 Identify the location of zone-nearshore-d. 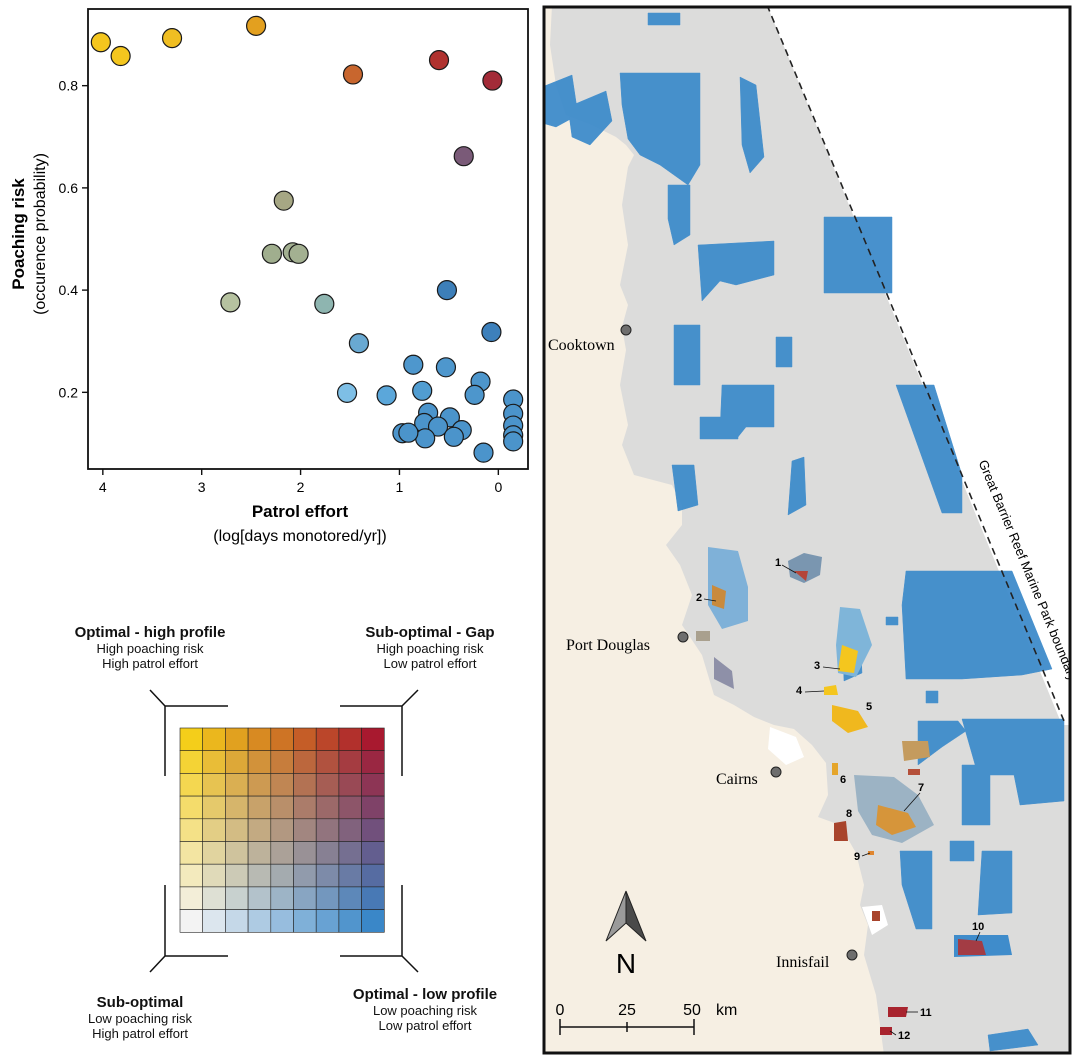
(914, 772).